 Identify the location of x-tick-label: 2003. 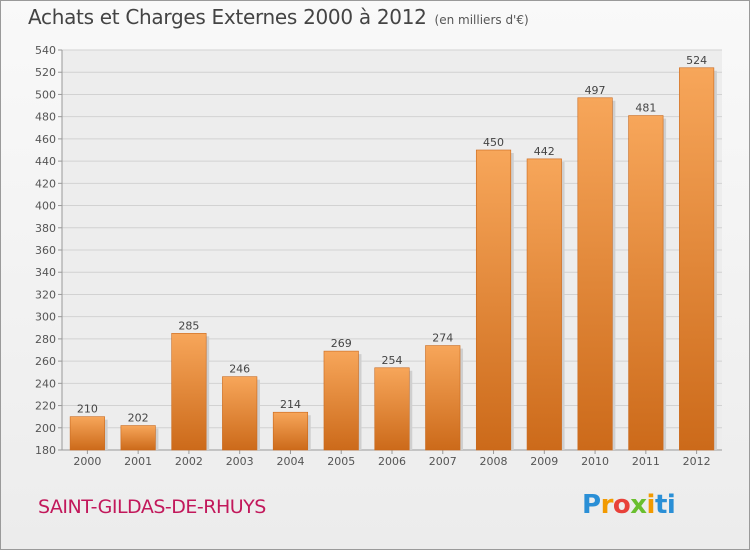
(240, 461).